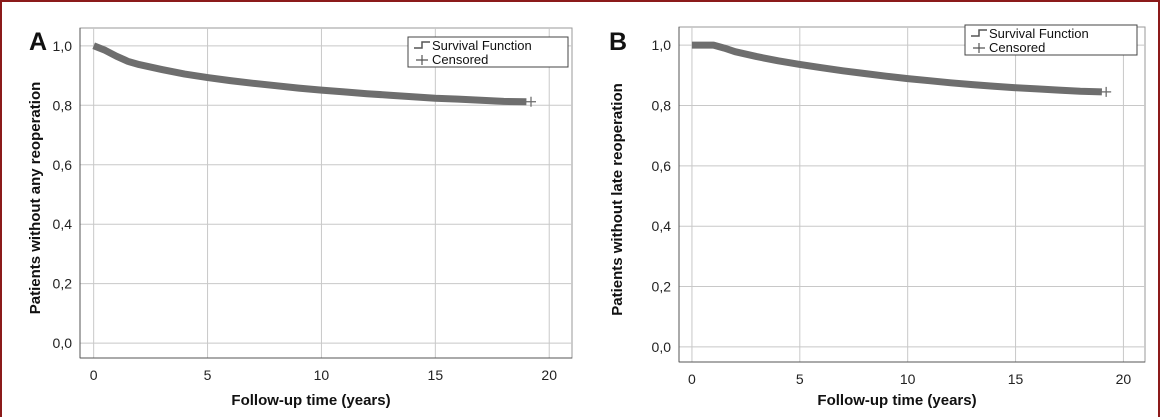 The width and height of the screenshot is (1164, 419). I want to click on y-axis-title: Patients without late reoperation, so click(617, 199).